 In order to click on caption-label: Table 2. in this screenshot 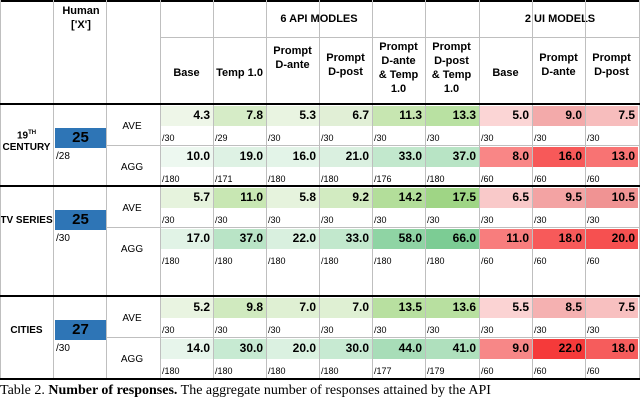, I will do `click(22, 390)`.